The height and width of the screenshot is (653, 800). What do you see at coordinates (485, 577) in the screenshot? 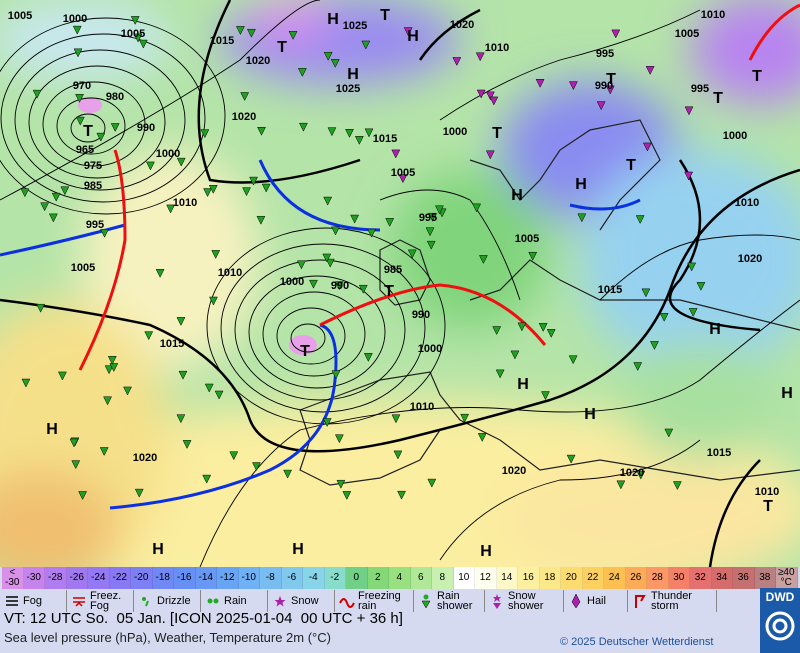
I see `scale-label: 12` at bounding box center [485, 577].